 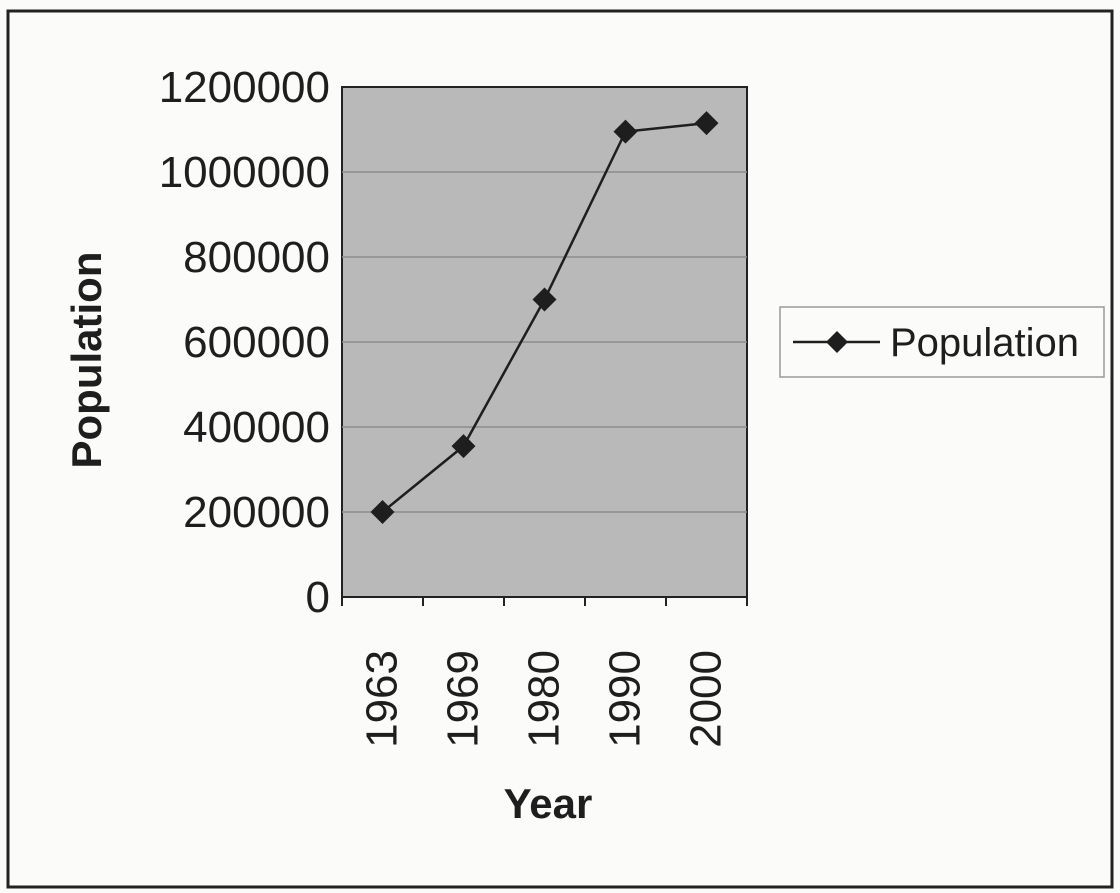 I want to click on population-series-markers, so click(x=544, y=317).